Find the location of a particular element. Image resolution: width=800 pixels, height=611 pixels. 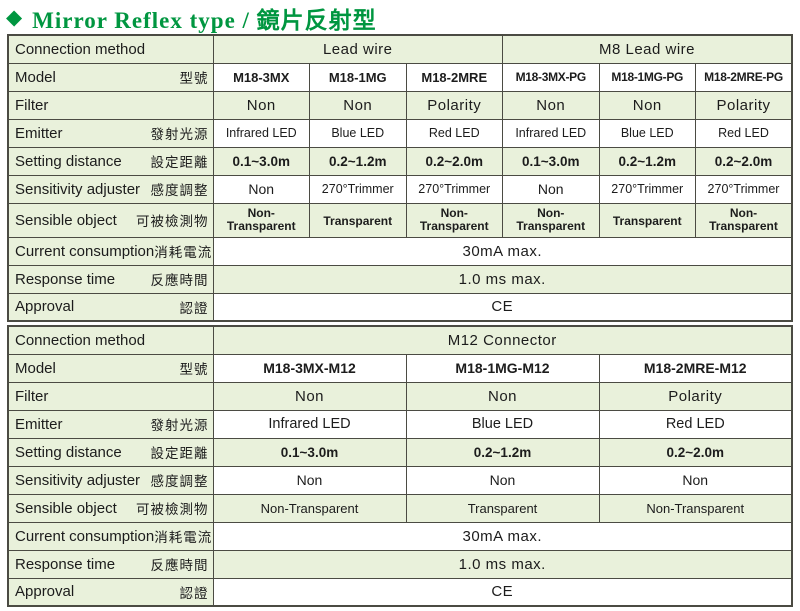

label-approval: Approval 認證 is located at coordinates (110, 592).